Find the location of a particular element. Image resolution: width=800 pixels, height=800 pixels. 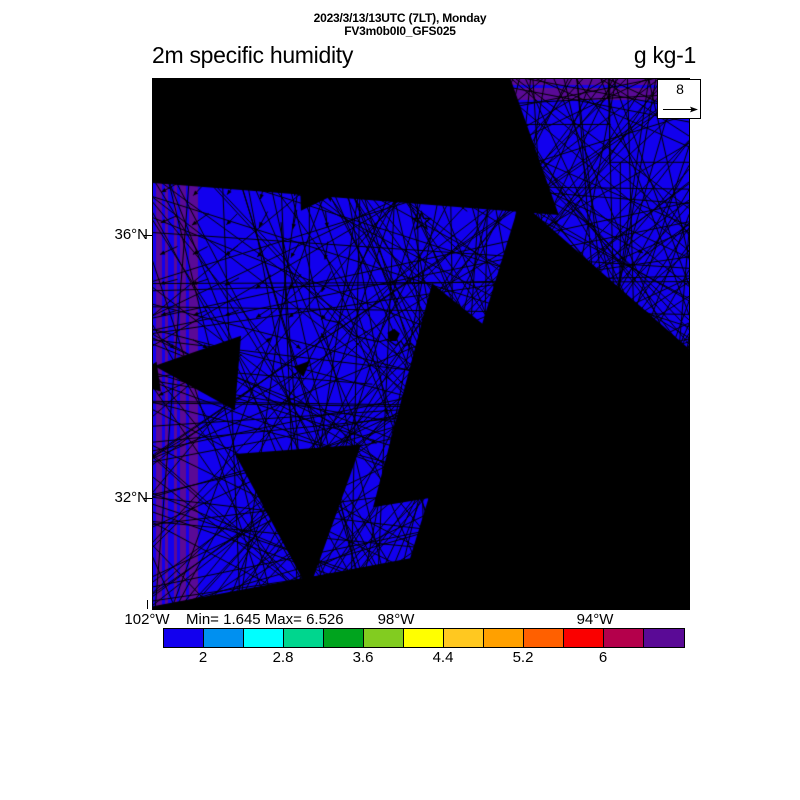

page-title: 2m specific humidity is located at coordinates (253, 55).